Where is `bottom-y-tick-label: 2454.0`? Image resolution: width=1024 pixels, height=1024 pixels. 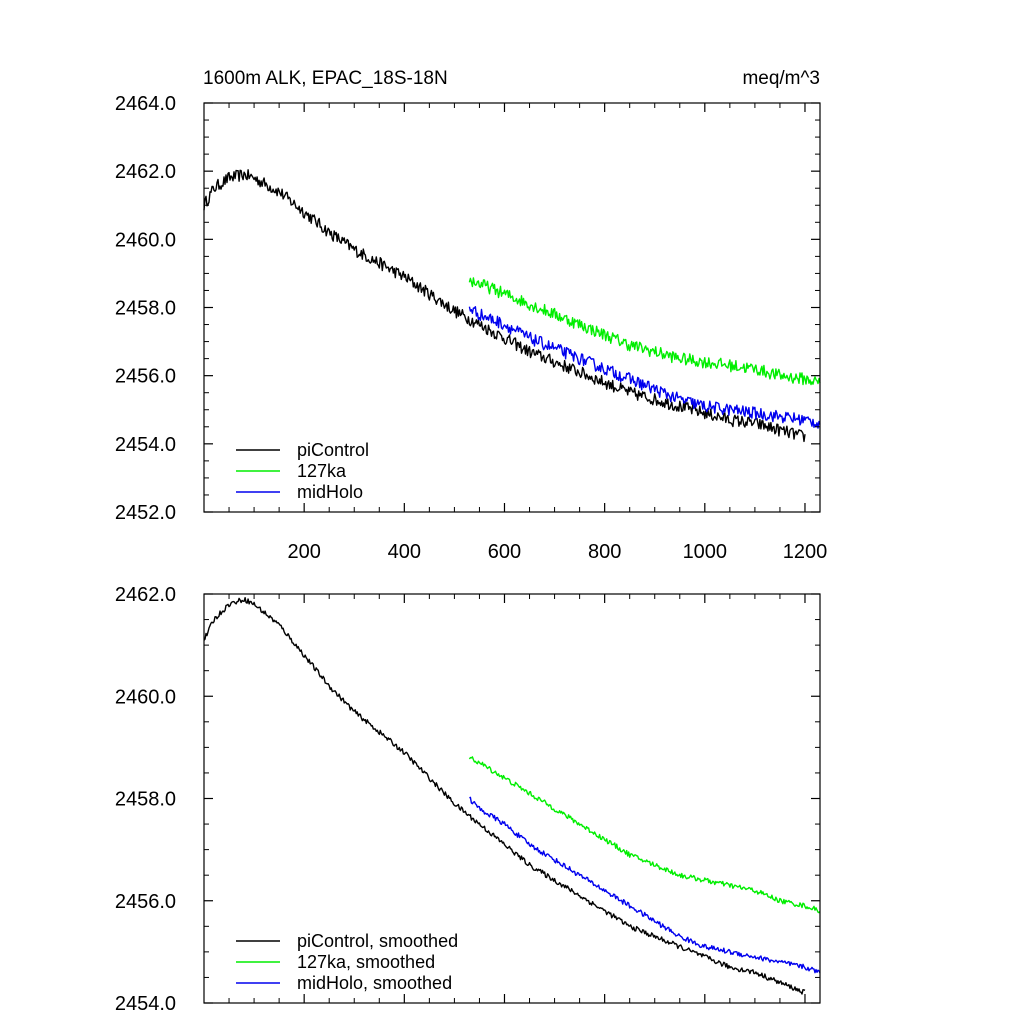 bottom-y-tick-label: 2454.0 is located at coordinates (145, 1004).